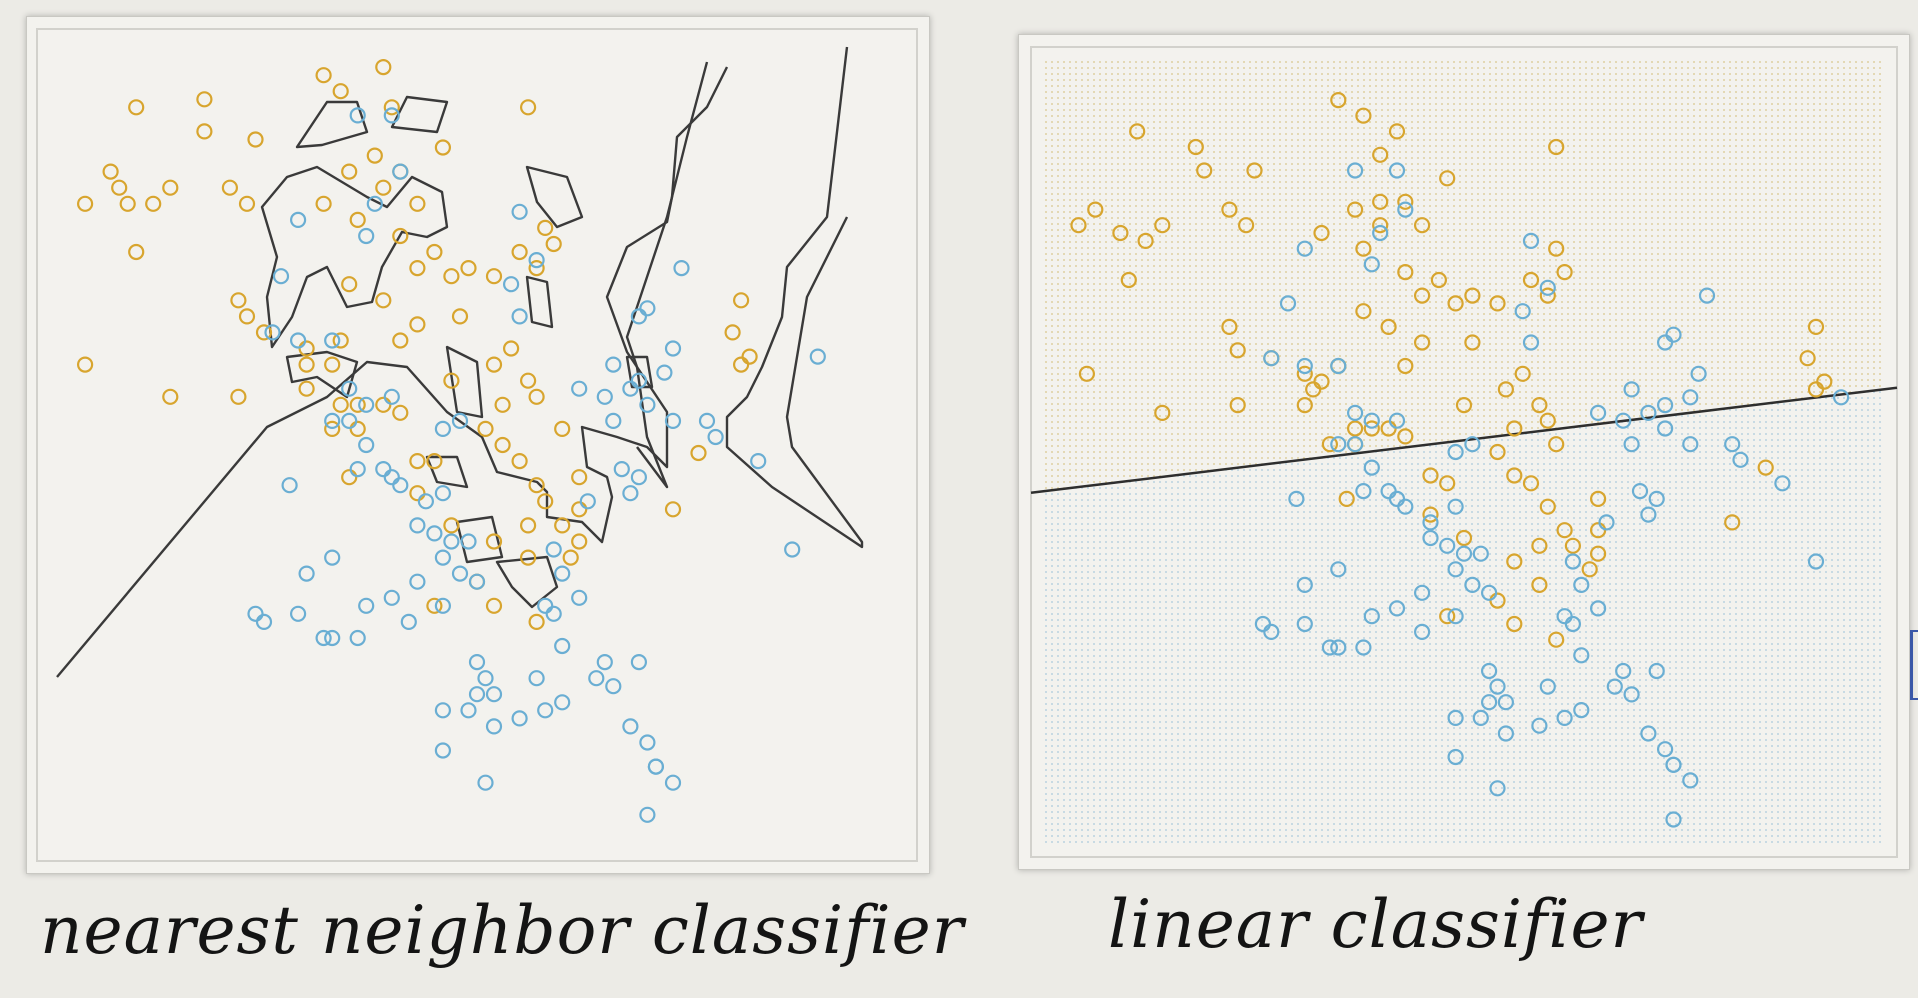  Describe the element at coordinates (1914, 665) in the screenshot. I see `edge-marker` at that location.